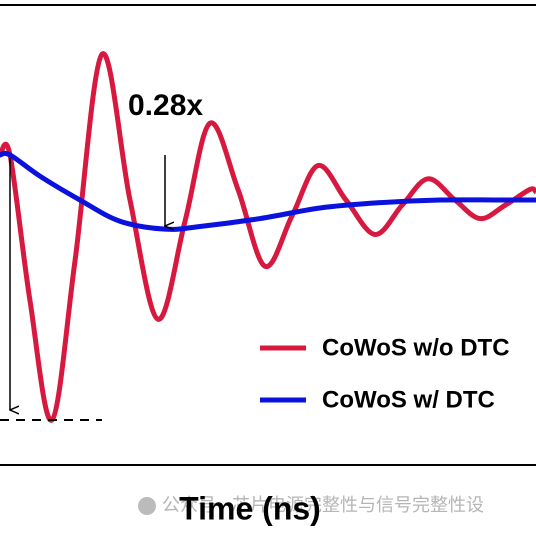 This screenshot has width=536, height=535. I want to click on legend-label: CoWoS w/o DTC, so click(416, 347).